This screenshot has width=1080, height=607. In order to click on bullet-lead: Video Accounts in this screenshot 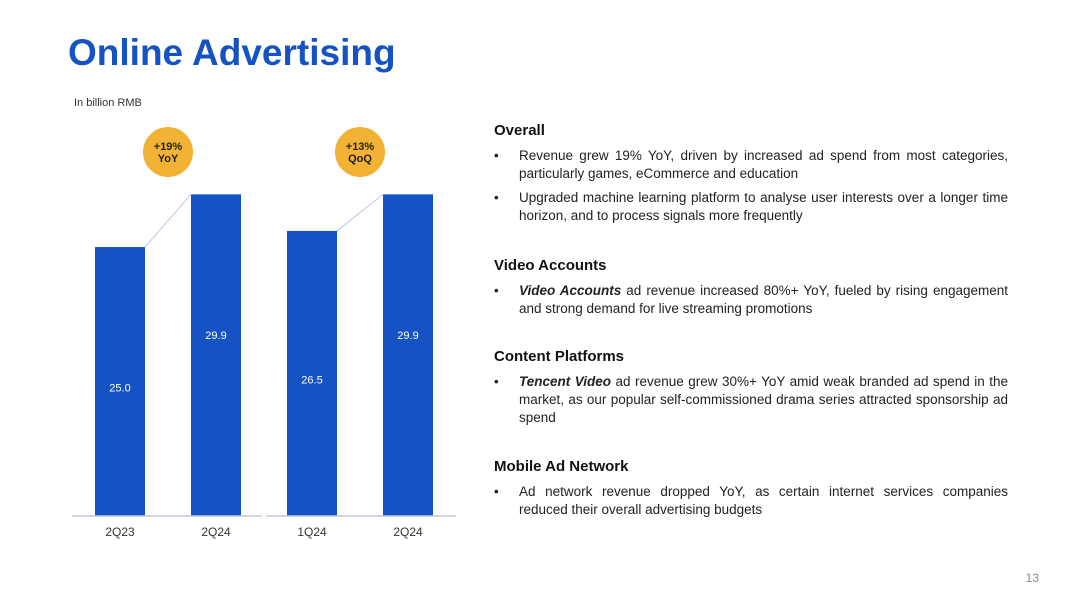, I will do `click(570, 290)`.